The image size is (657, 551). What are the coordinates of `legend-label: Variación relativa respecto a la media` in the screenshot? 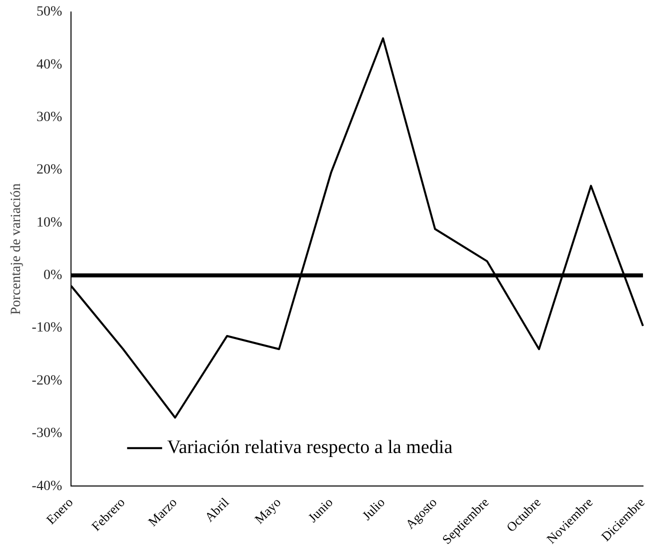 It's located at (310, 447).